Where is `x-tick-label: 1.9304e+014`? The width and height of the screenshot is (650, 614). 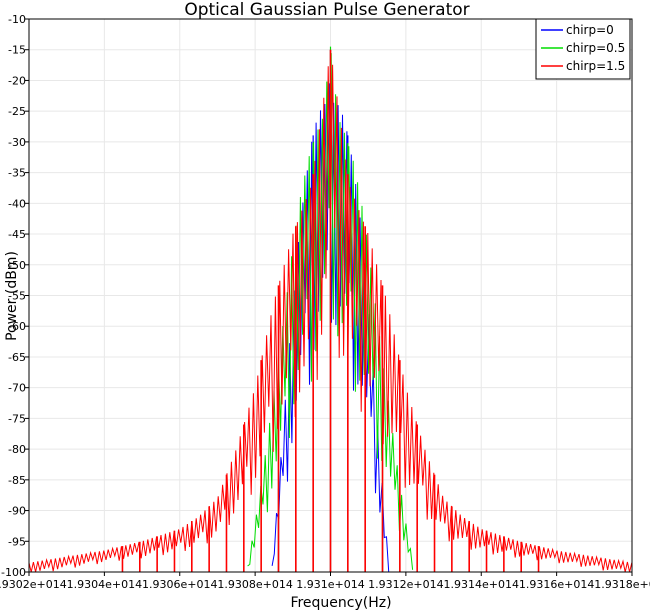 x-tick-label: 1.9304e+014 is located at coordinates (104, 584).